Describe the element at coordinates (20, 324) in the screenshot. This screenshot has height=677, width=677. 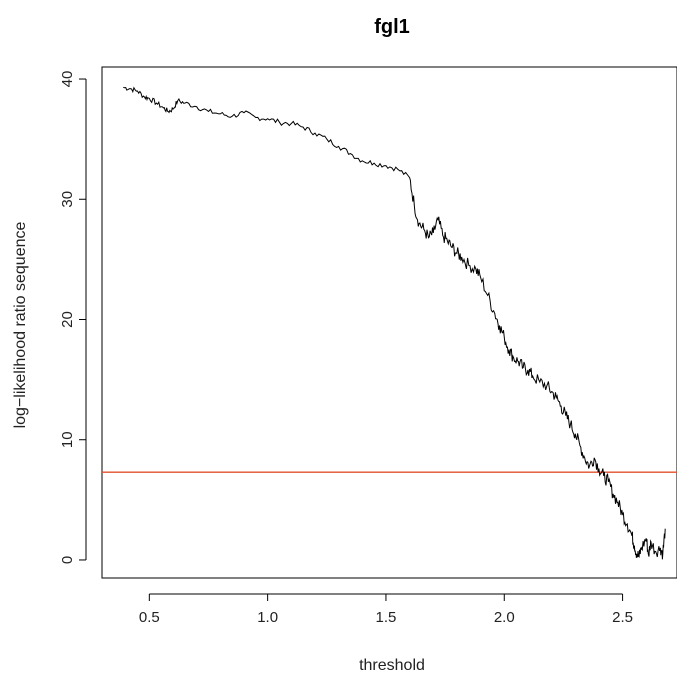
I see `y-axis-label: log−likelihood ratio sequence` at that location.